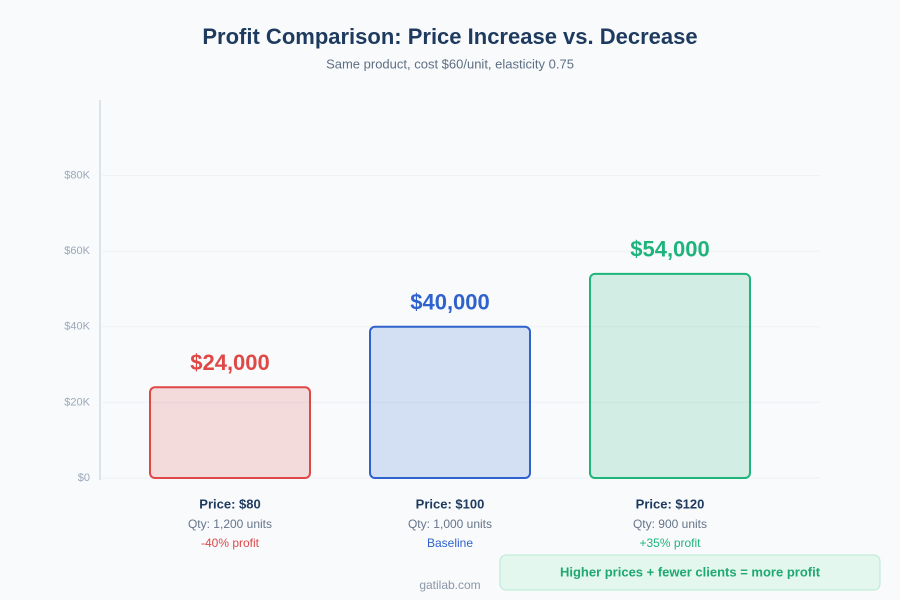  Describe the element at coordinates (230, 362) in the screenshot. I see `value-label: $24,000` at that location.